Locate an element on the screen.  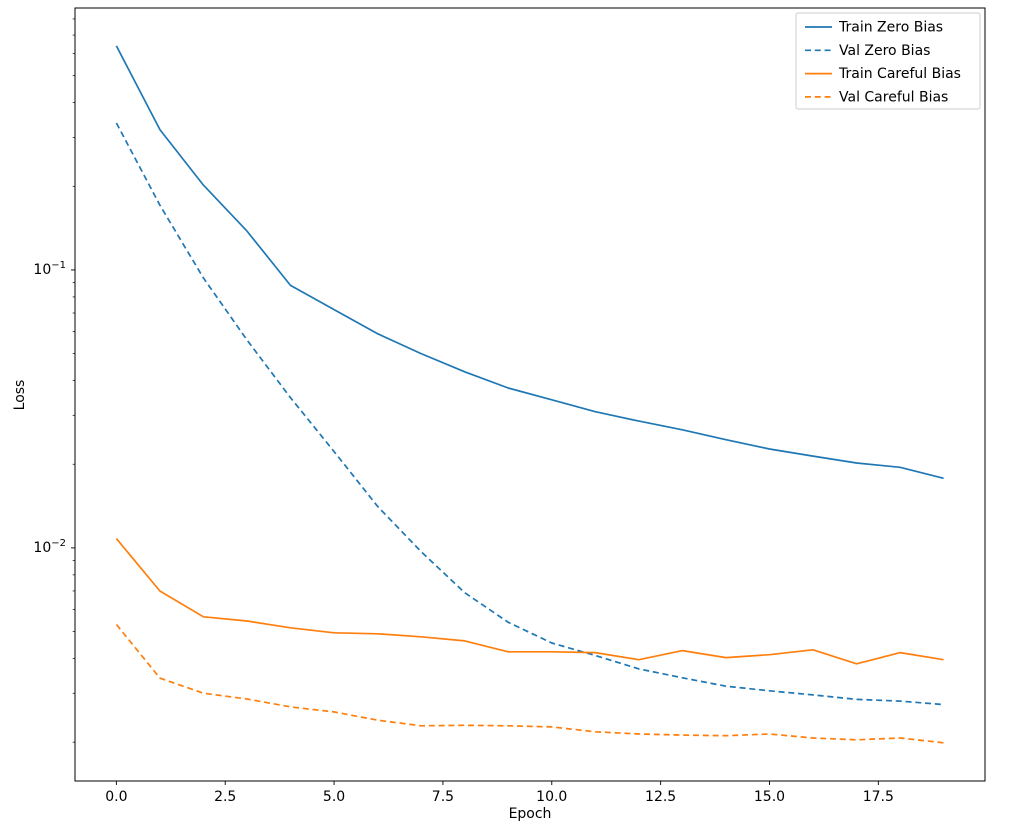
x-tick-label: 0.0 is located at coordinates (116, 797).